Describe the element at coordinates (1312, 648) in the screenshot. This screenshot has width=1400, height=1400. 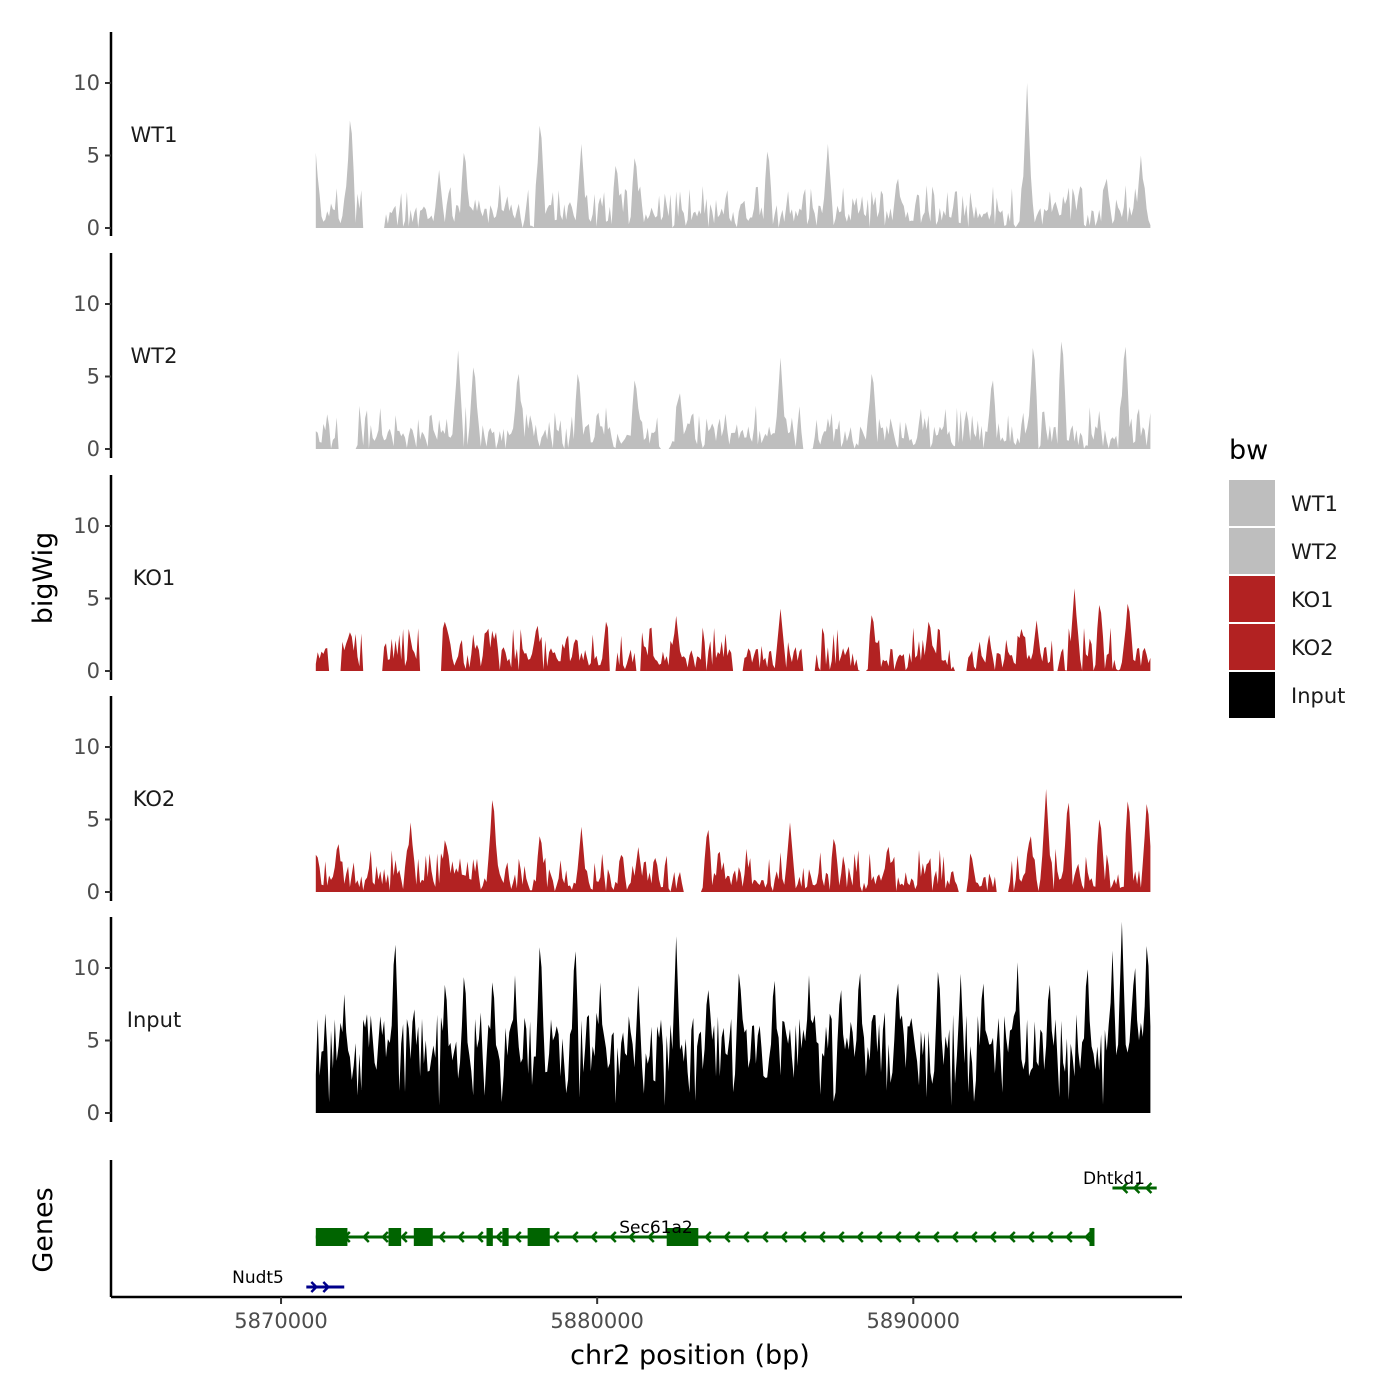
I see `legend-label-ko2: KO2` at that location.